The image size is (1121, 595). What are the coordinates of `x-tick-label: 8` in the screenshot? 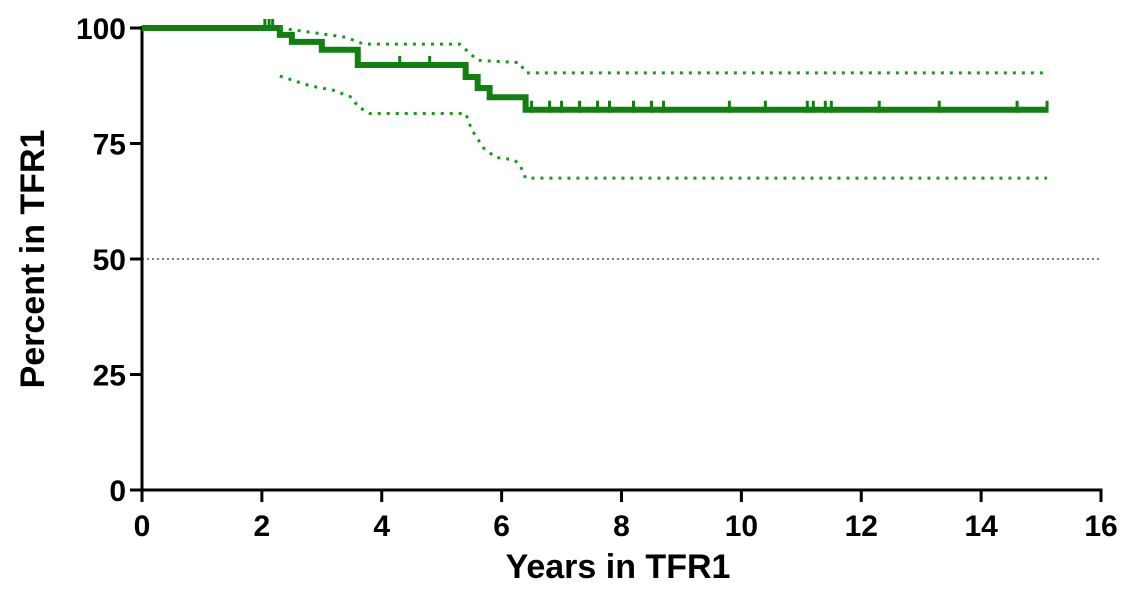 It's located at (621, 526).